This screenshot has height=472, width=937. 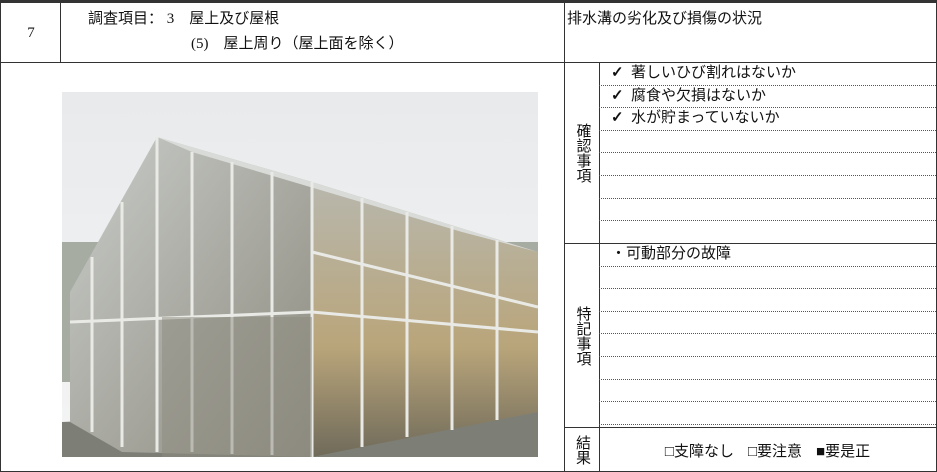 I want to click on section-label-text: 結果, so click(x=582, y=449).